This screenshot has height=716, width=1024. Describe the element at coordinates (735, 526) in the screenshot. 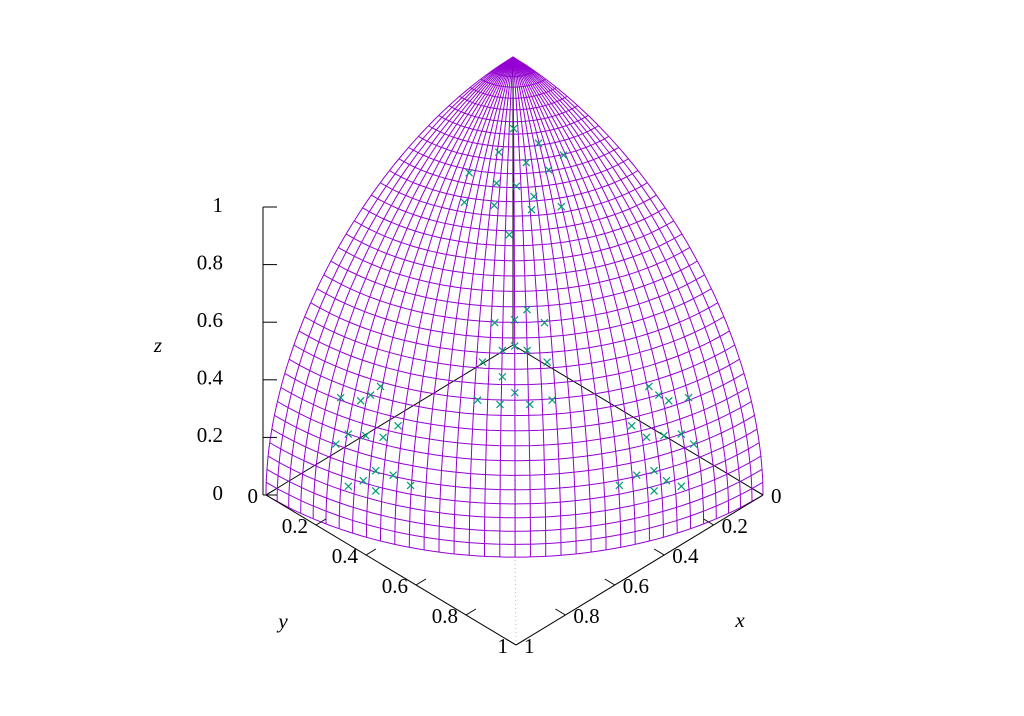

I see `x-tick-label: 0.2` at that location.